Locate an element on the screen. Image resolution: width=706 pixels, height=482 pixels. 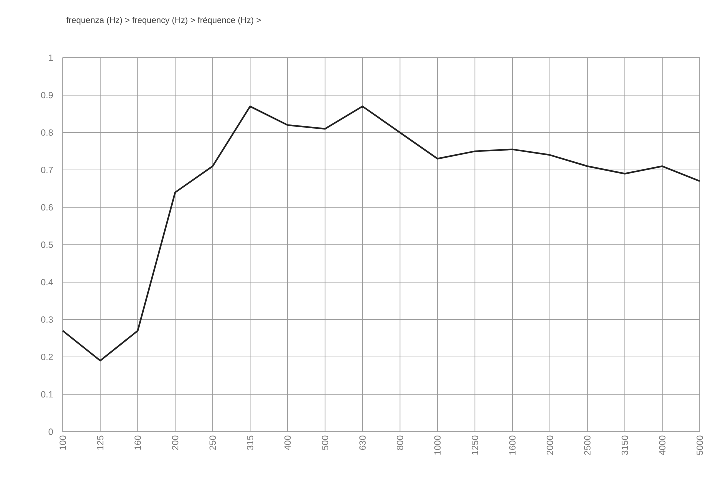
x-tick-label: 800 is located at coordinates (400, 443).